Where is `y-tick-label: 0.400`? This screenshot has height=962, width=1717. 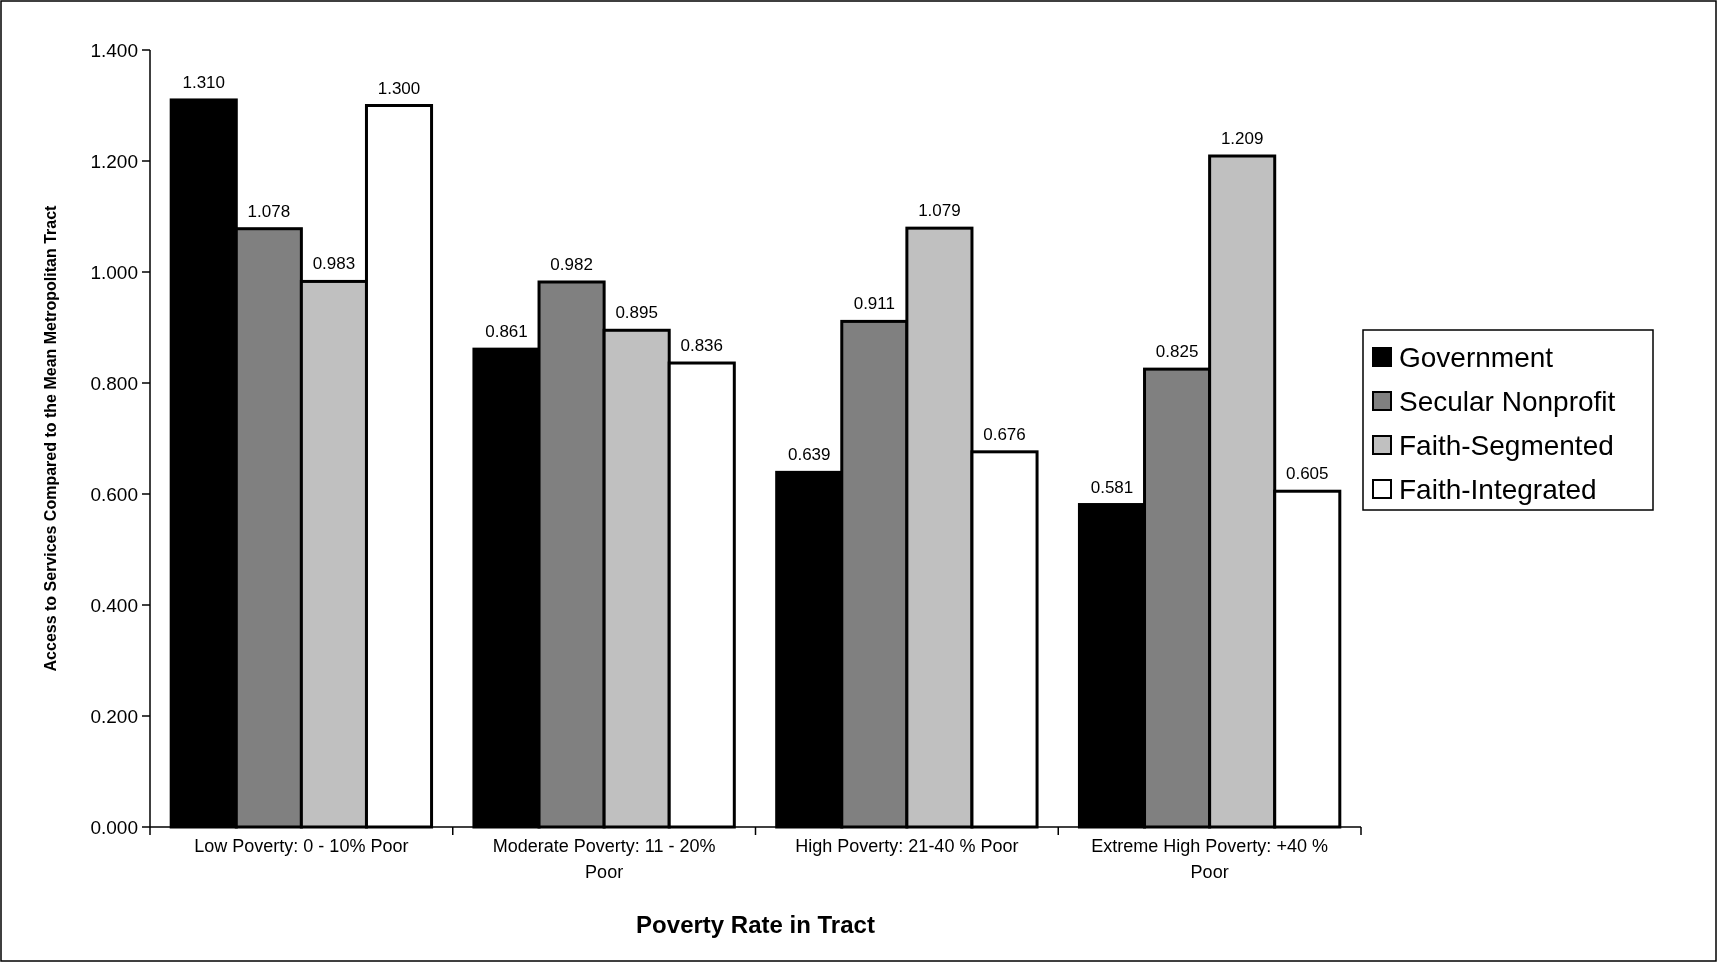 y-tick-label: 0.400 is located at coordinates (114, 605).